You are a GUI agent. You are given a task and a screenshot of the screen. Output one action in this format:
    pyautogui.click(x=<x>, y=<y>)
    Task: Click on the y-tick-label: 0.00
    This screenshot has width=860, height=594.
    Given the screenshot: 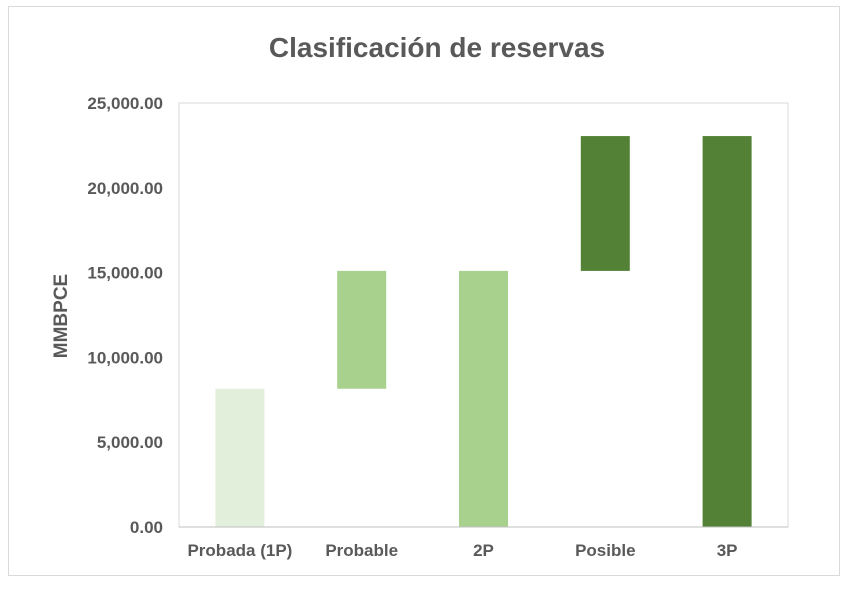 What is the action you would take?
    pyautogui.click(x=146, y=527)
    